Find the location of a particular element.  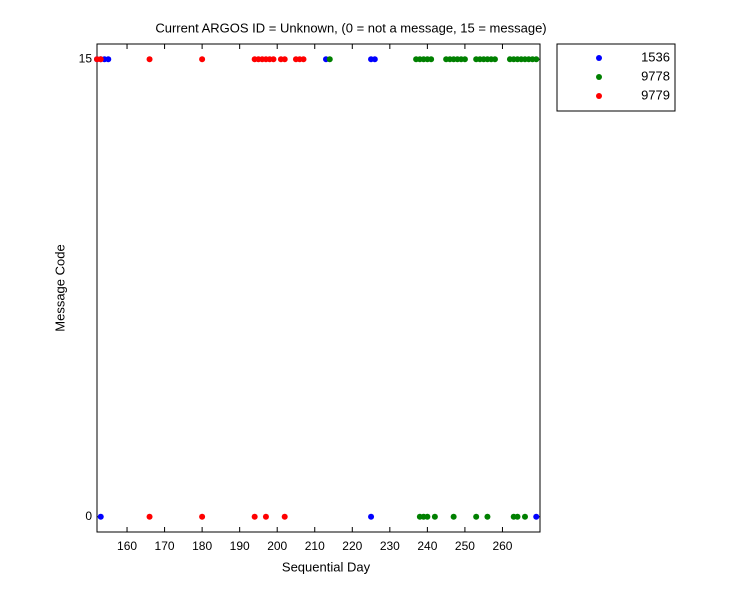

legend-box is located at coordinates (616, 77).